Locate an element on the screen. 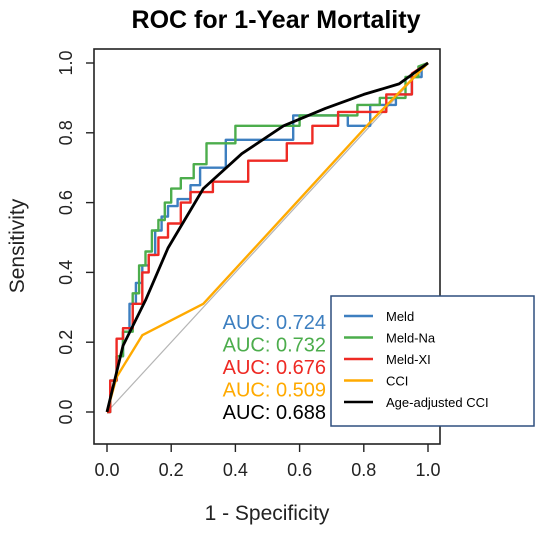  y-tick-label: 0.4 is located at coordinates (66, 272).